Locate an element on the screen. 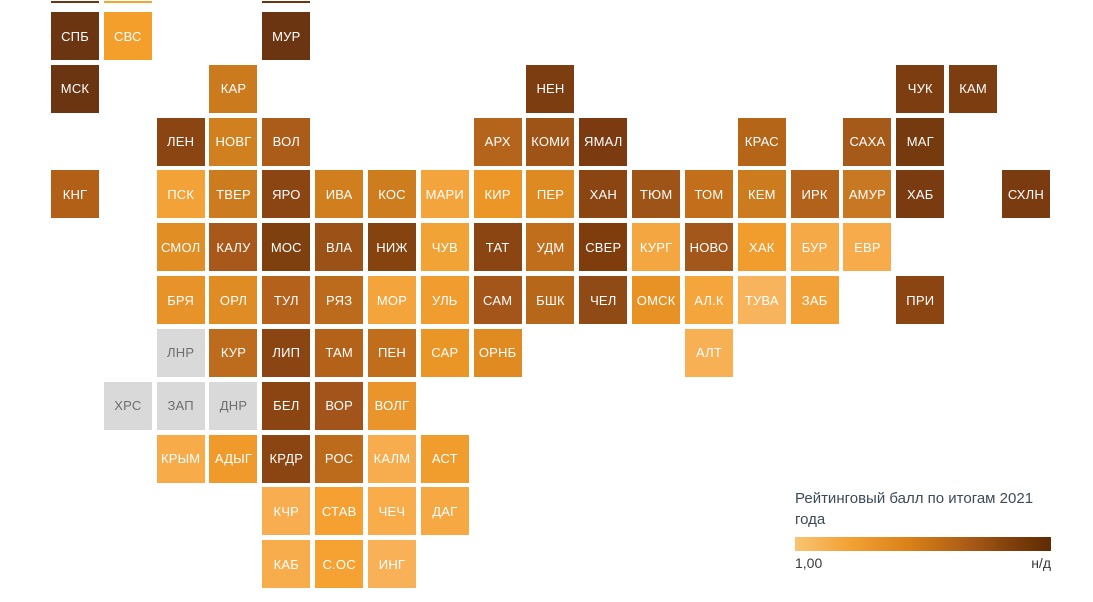 This screenshot has height=602, width=1093. map-tile: ВОЛГ is located at coordinates (391, 405).